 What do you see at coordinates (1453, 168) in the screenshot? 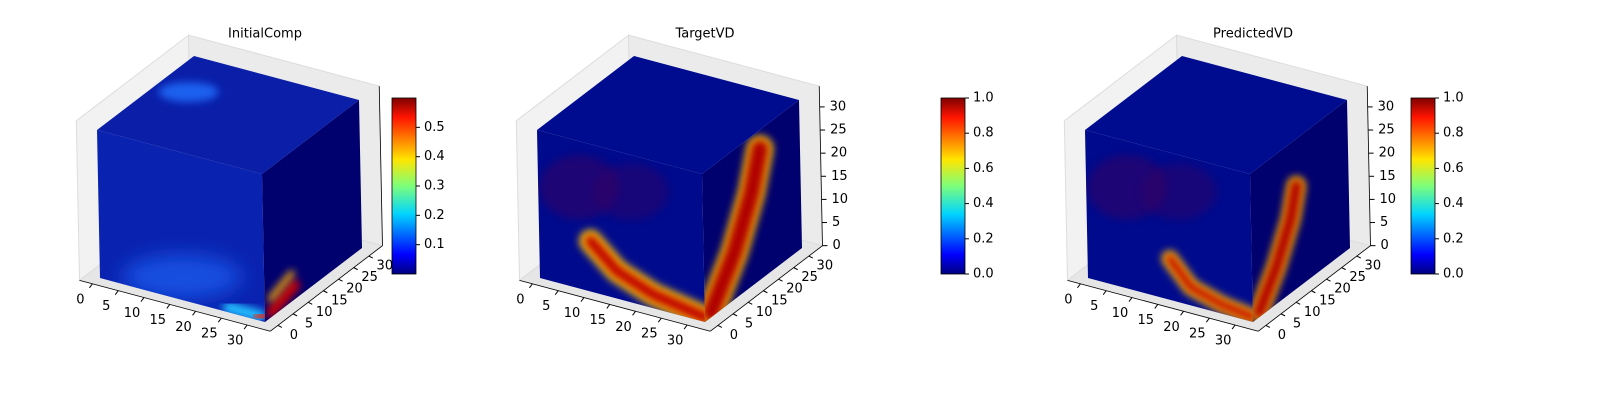
I see `colorbar-tick-label: 0.6` at bounding box center [1453, 168].